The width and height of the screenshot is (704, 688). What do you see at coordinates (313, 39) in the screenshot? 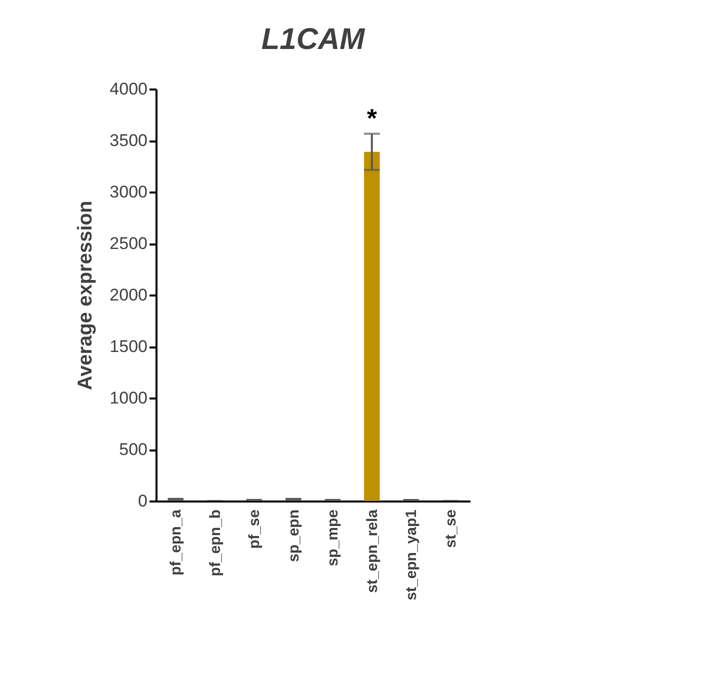
I see `chart-title: L1CAM` at bounding box center [313, 39].